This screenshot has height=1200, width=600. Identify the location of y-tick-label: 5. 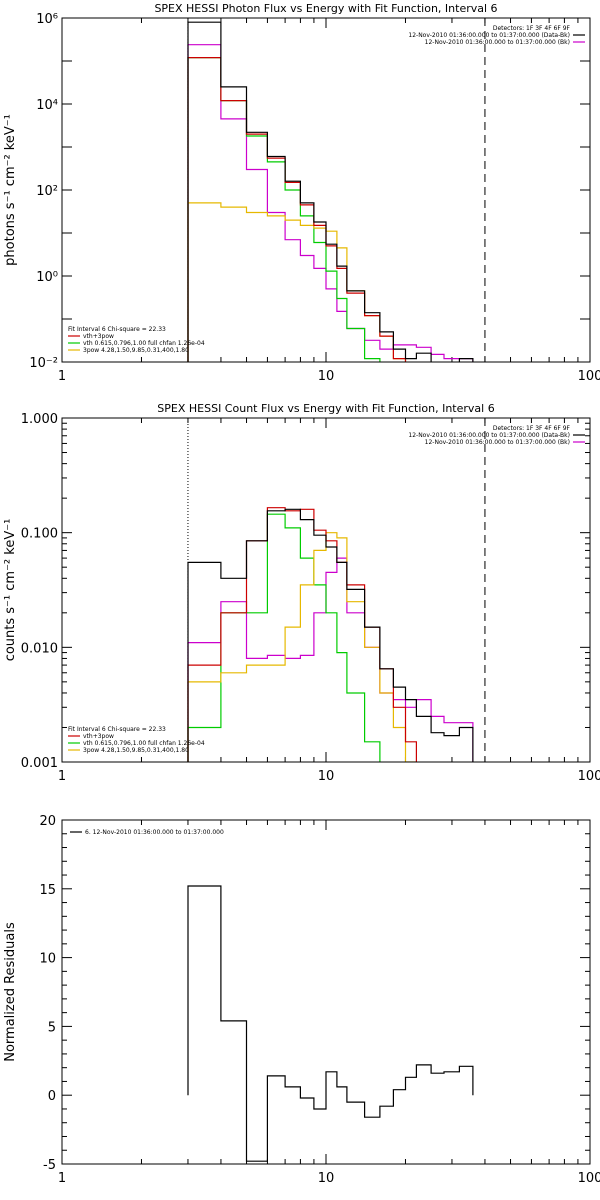
(52, 1027).